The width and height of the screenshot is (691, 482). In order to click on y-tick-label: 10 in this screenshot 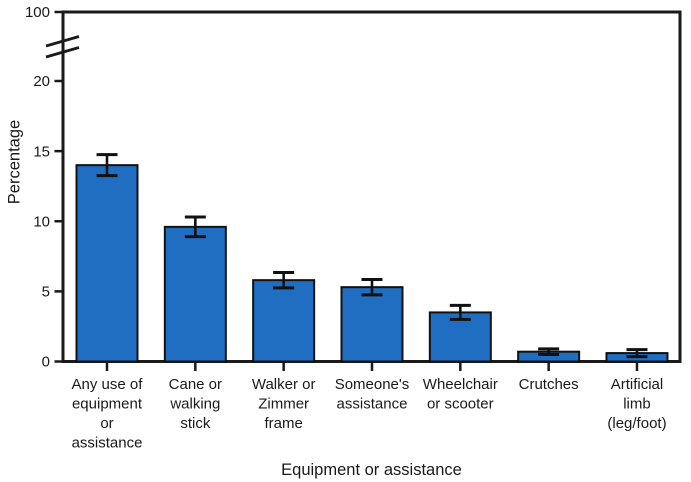, I will do `click(41, 221)`.